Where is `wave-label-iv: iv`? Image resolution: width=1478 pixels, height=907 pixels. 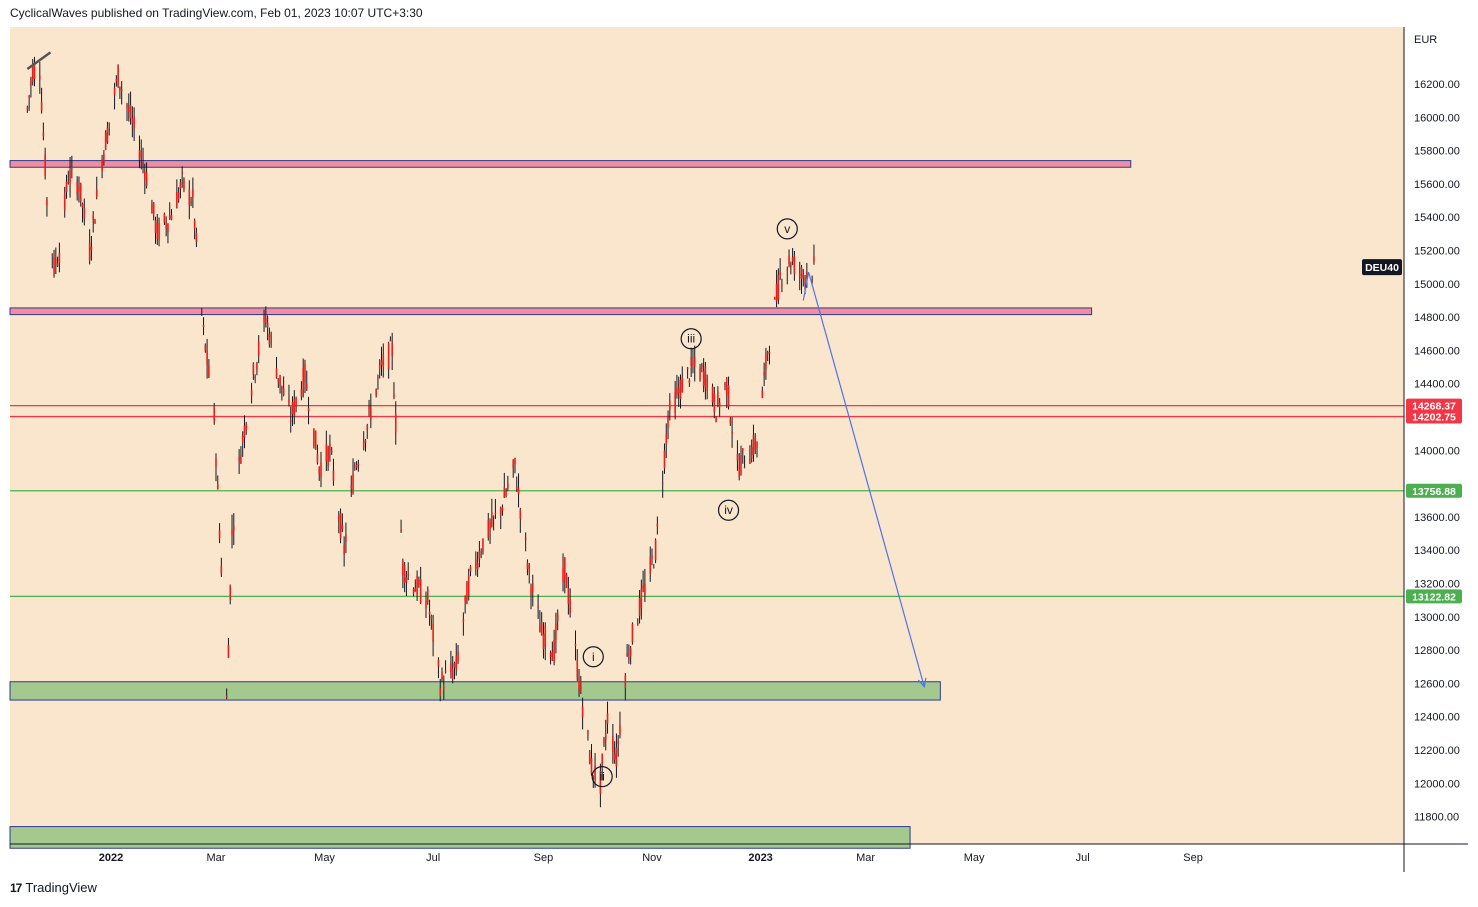
wave-label-iv: iv is located at coordinates (728, 510).